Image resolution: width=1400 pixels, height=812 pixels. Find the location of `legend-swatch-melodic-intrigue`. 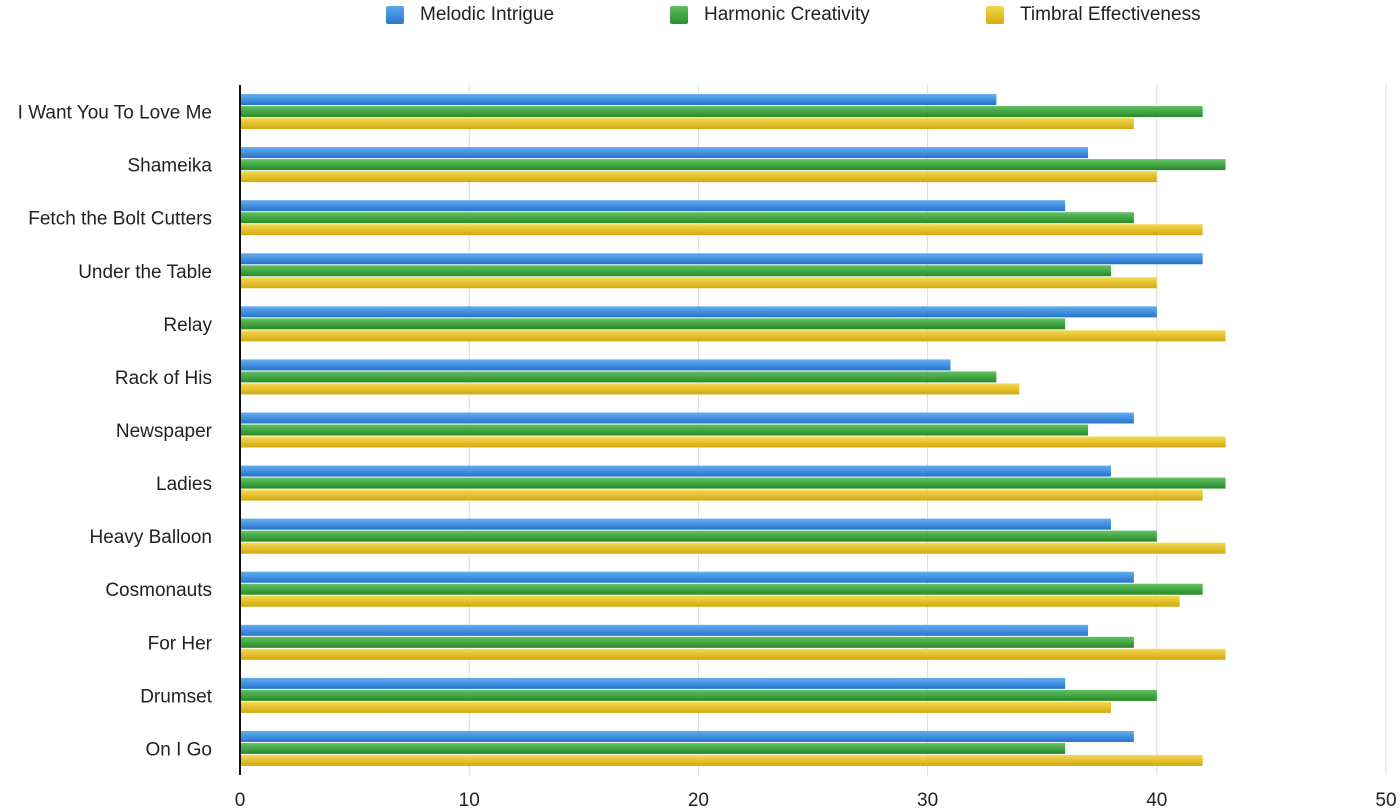

legend-swatch-melodic-intrigue is located at coordinates (395, 15).